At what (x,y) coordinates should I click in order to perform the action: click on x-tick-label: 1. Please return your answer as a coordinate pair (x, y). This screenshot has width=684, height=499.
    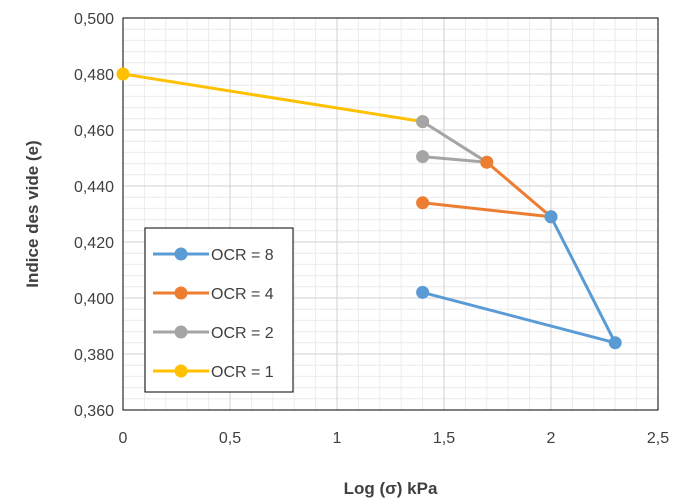
    Looking at the image, I should click on (337, 438).